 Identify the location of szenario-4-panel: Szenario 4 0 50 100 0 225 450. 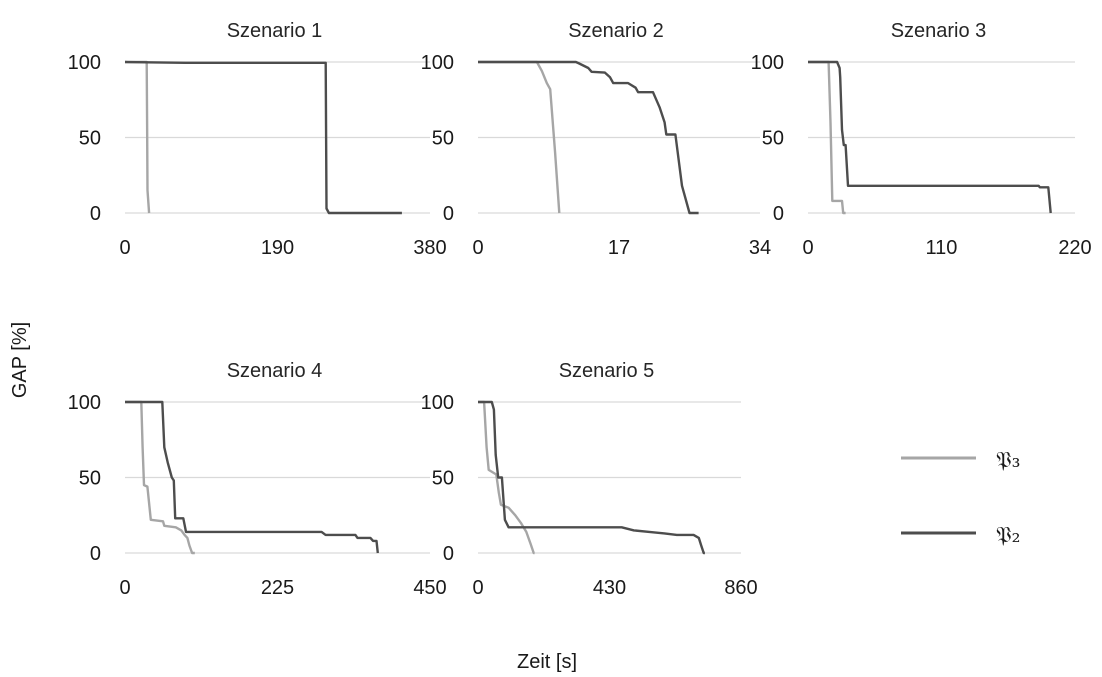
(257, 479).